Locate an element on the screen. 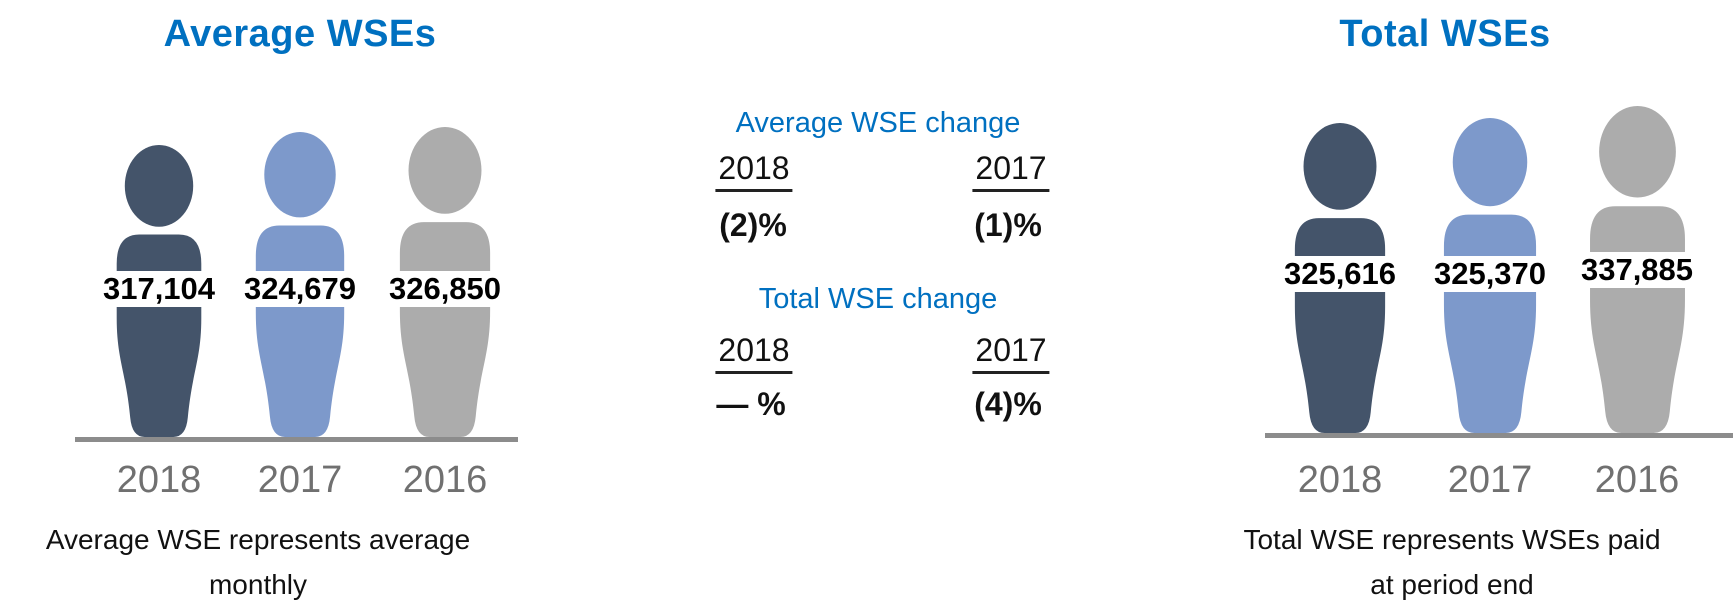  figure-value-label: 337,885 is located at coordinates (1637, 270).